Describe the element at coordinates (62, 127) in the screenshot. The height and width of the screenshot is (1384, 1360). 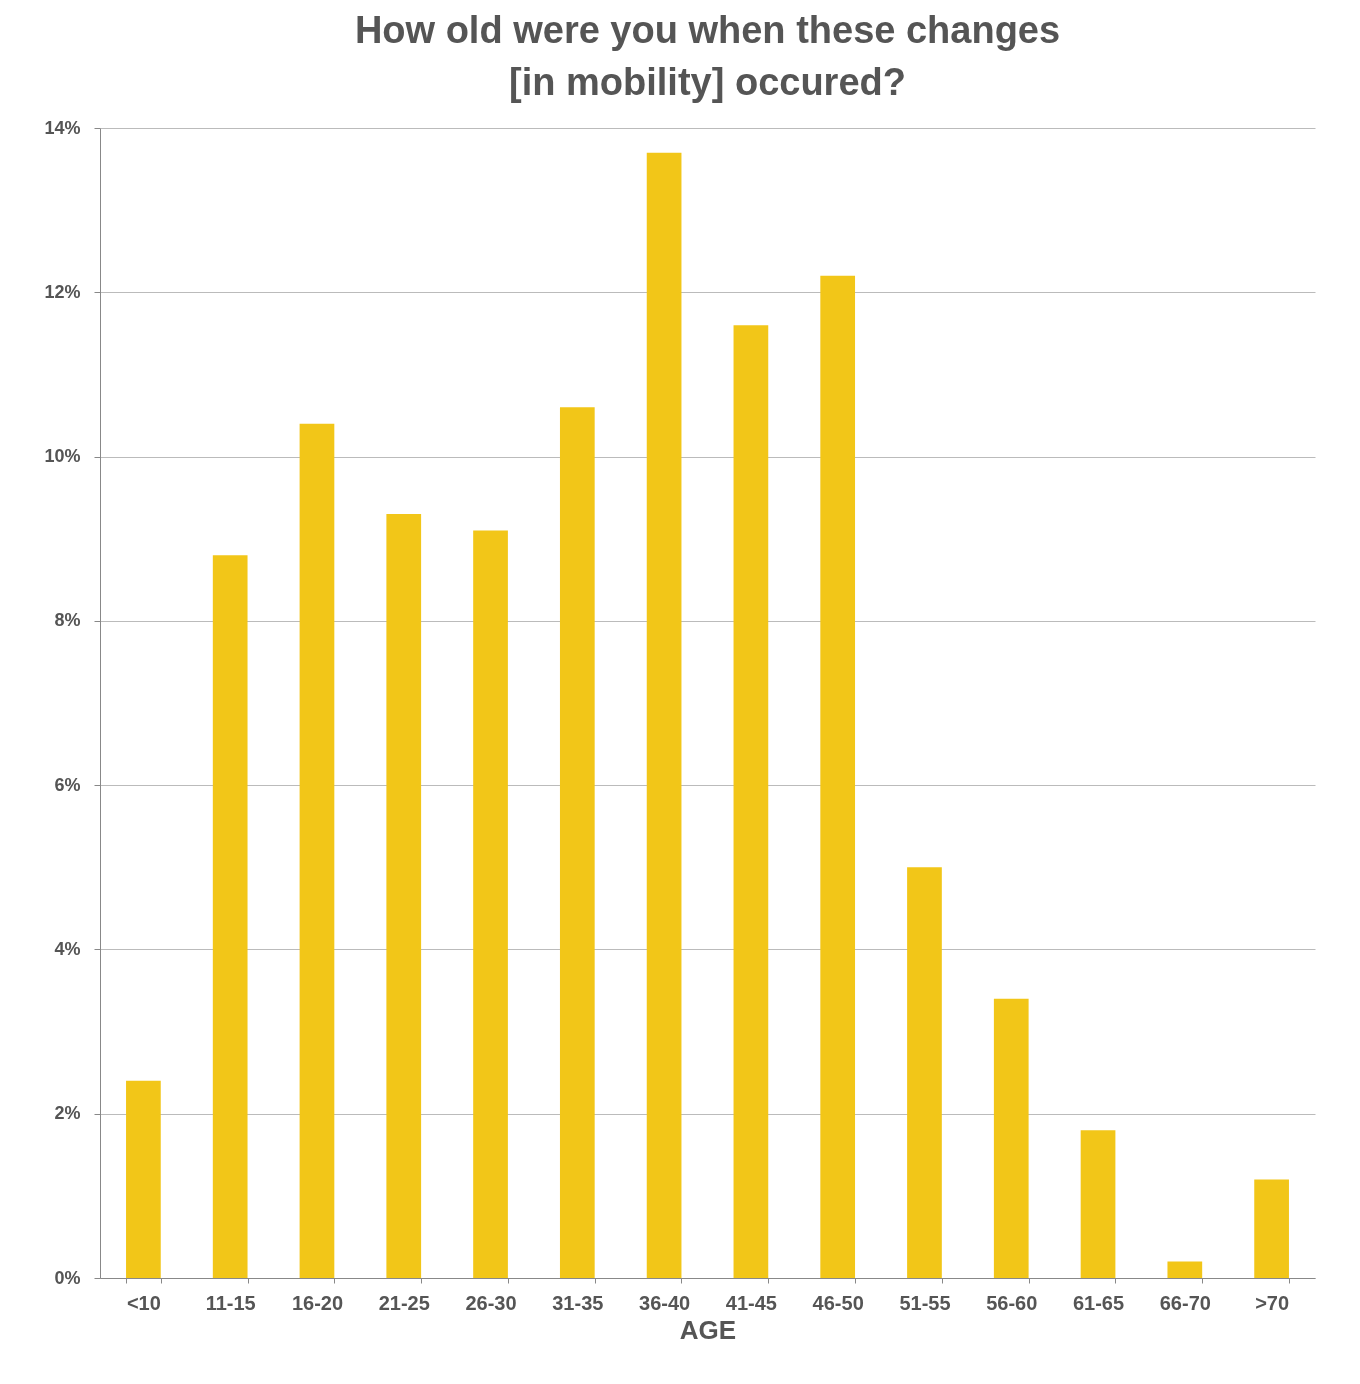
I see `y-tick-label: 14%` at that location.